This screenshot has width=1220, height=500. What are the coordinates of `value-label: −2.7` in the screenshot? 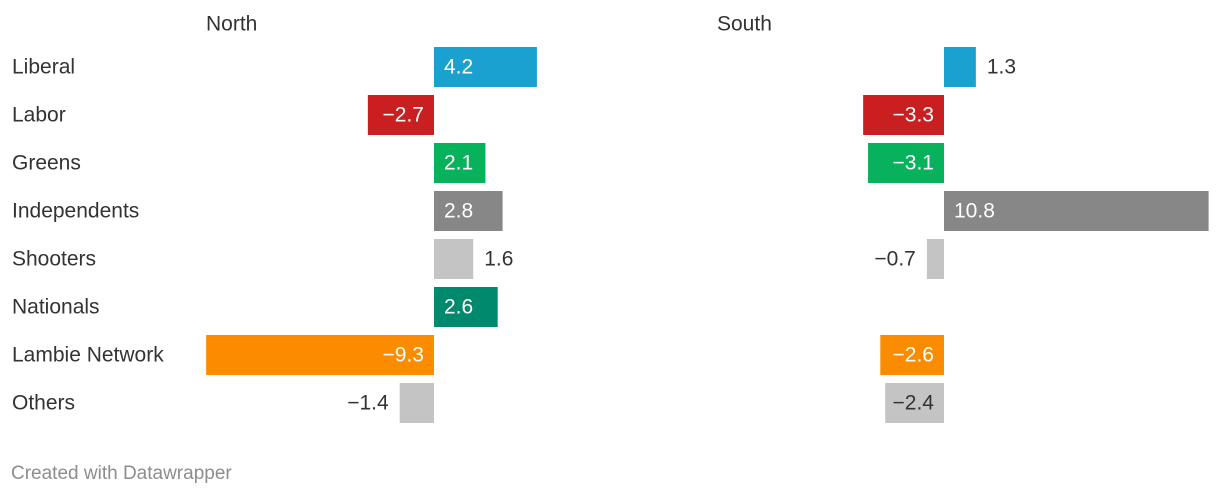 It's located at (403, 115).